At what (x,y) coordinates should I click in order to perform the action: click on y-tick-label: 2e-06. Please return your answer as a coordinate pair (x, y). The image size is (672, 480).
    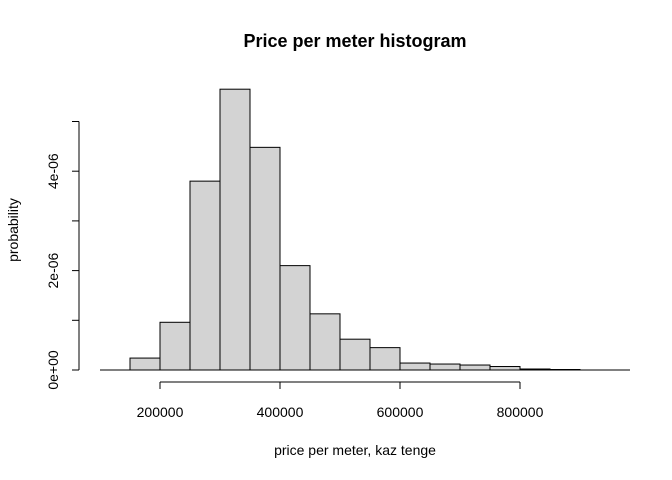
    Looking at the image, I should click on (53, 270).